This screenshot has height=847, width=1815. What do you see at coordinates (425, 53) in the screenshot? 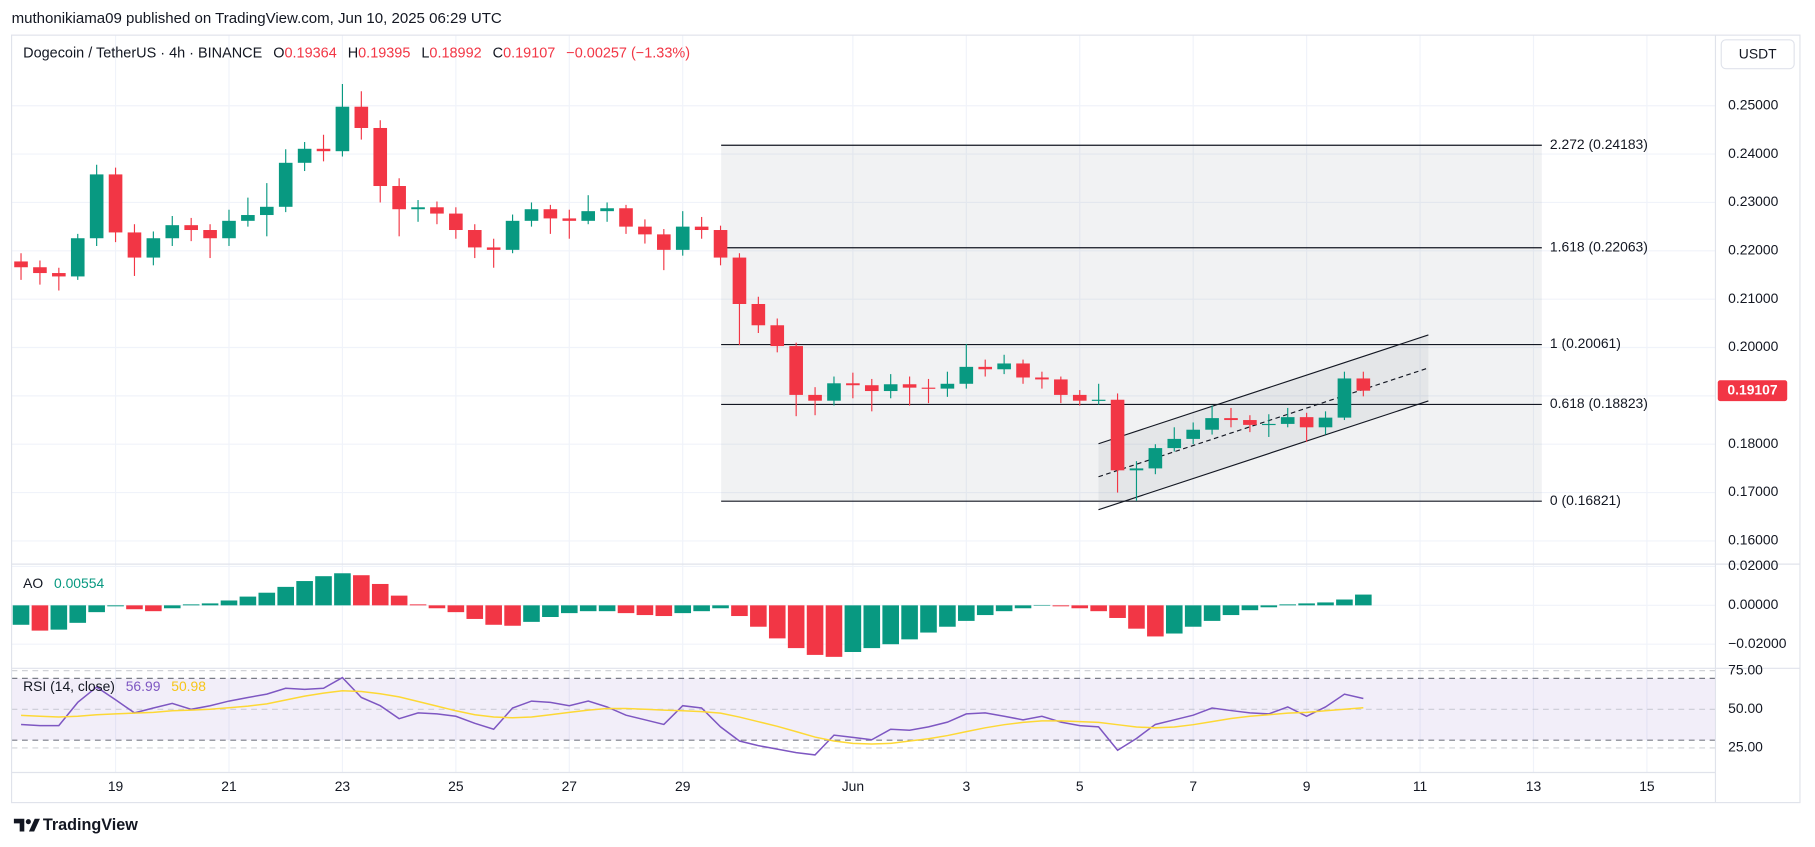
I see `legend-key: L` at bounding box center [425, 53].